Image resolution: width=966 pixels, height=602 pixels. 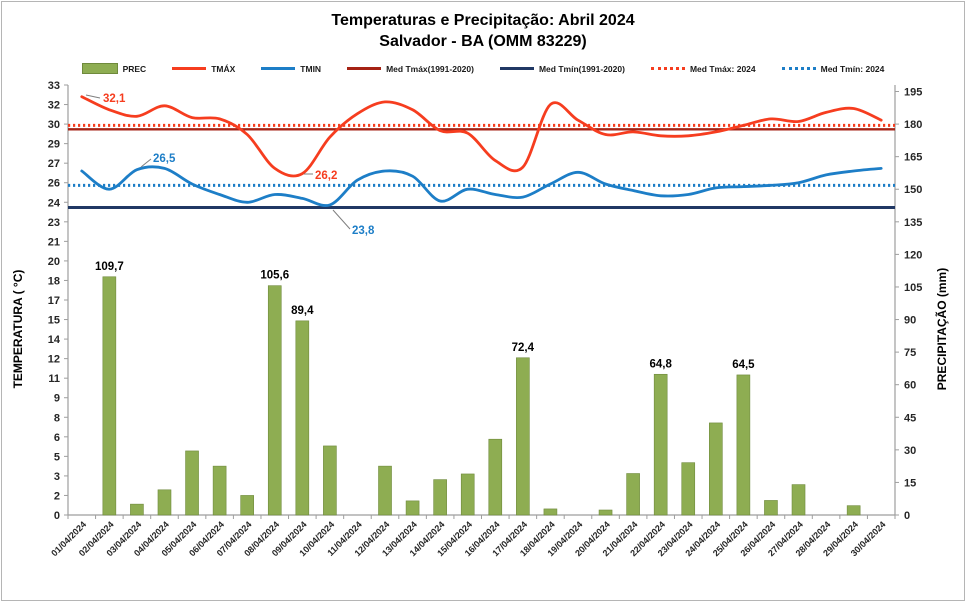 I want to click on left-axis-tick-label: 27, so click(x=54, y=164).